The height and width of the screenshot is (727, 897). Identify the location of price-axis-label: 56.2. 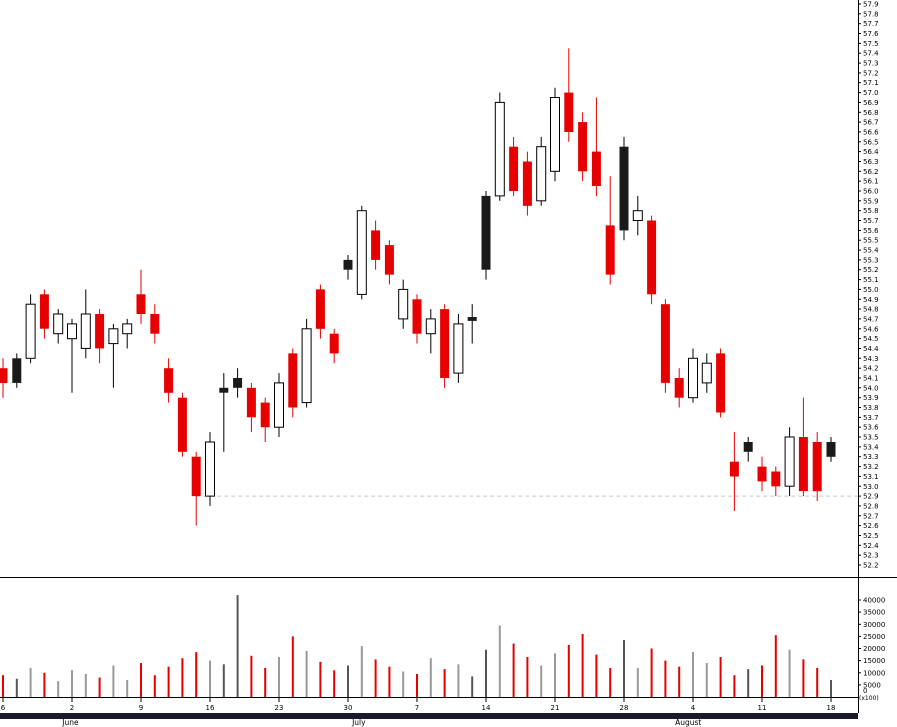
(871, 172).